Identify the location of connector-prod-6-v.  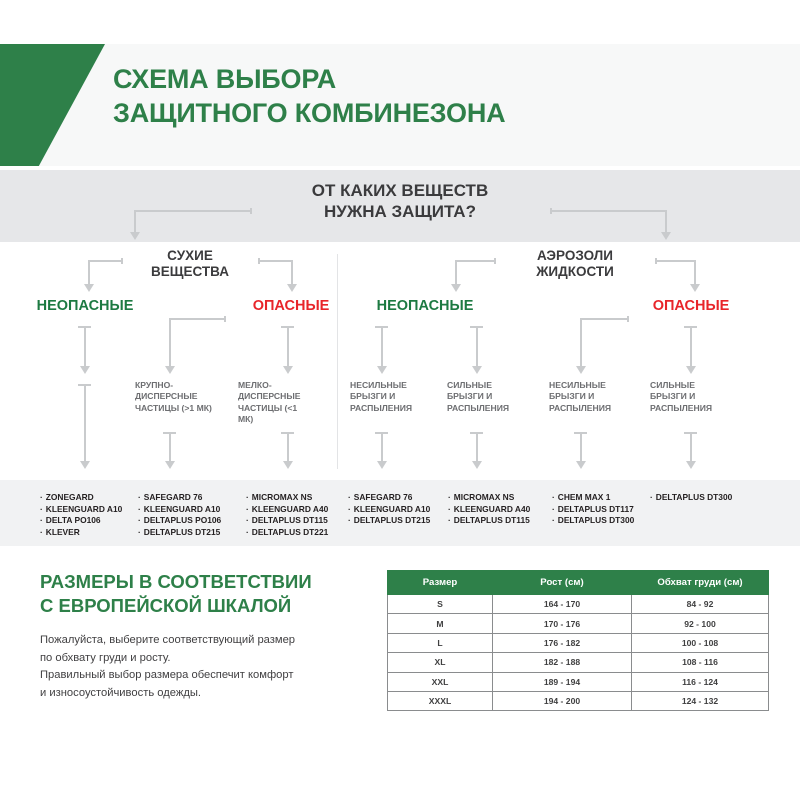
(581, 448).